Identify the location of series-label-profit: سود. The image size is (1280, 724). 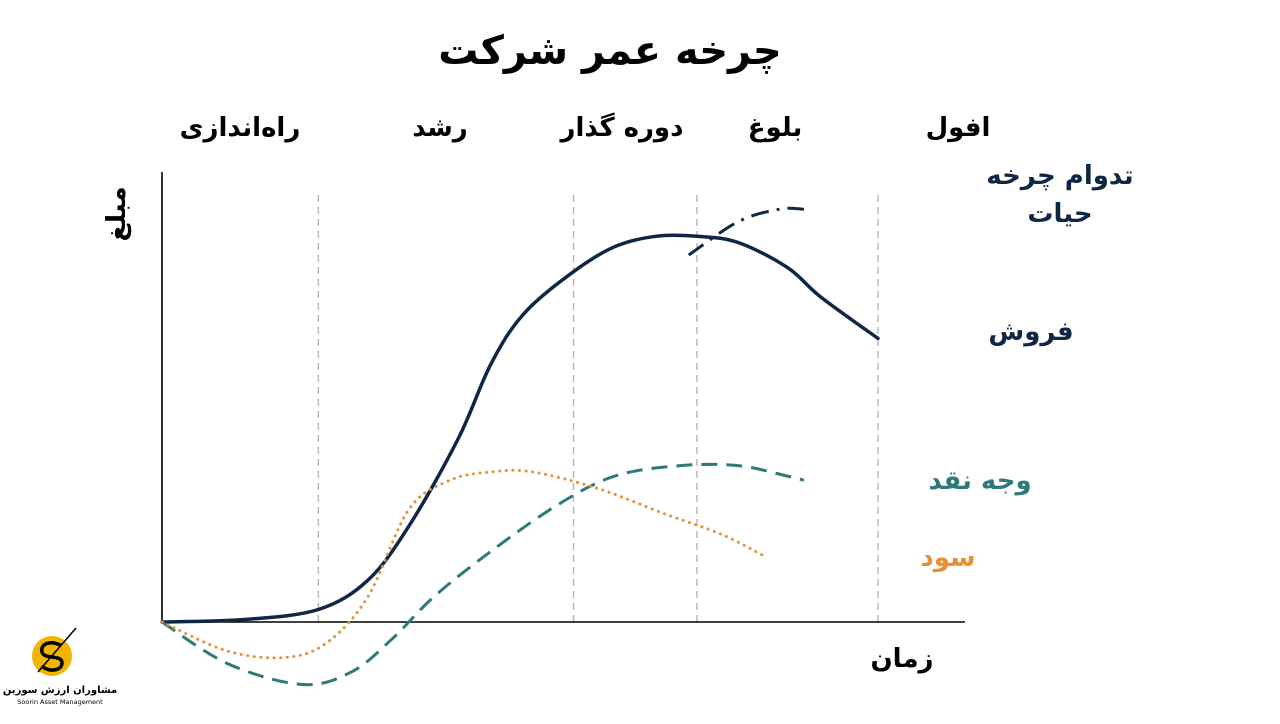
(947, 558).